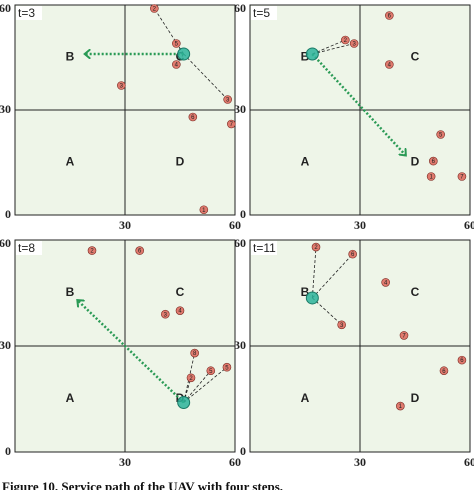 The image size is (474, 490). I want to click on panel-title: t=3, so click(26, 13).